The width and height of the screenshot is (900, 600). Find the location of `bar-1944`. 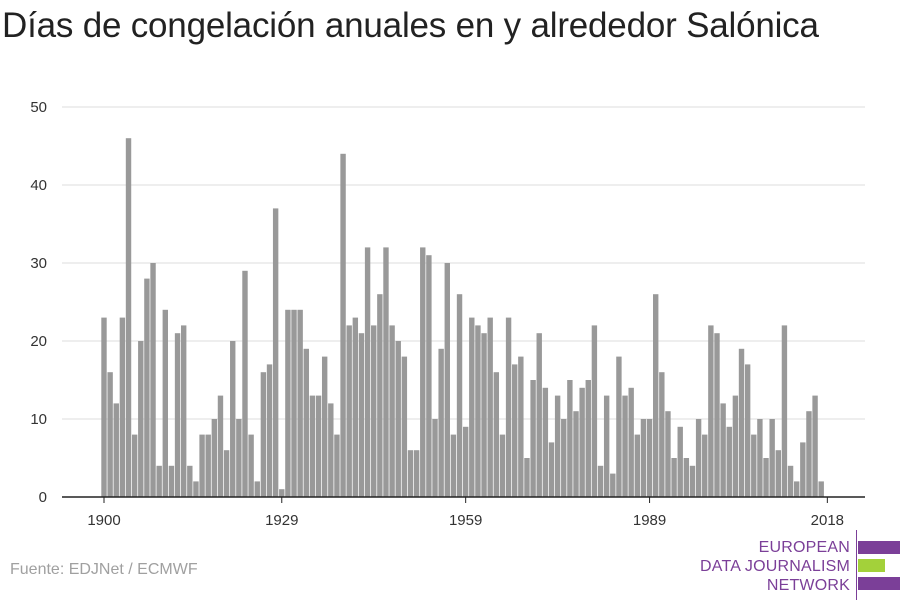

bar-1944 is located at coordinates (374, 411).